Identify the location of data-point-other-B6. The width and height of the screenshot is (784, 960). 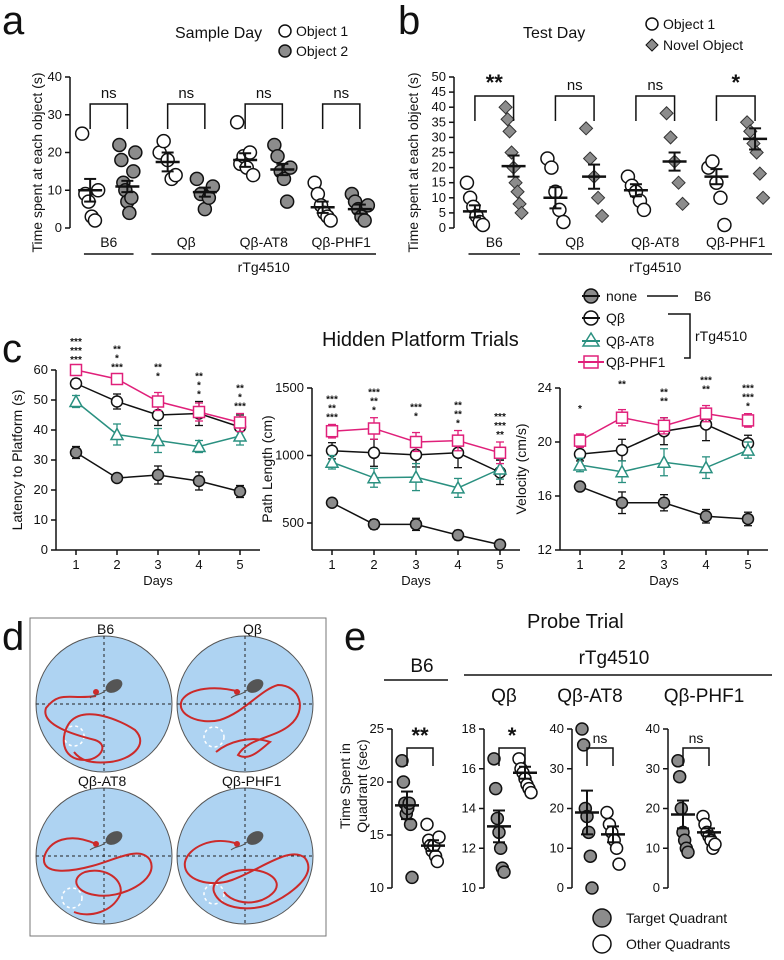
(437, 861).